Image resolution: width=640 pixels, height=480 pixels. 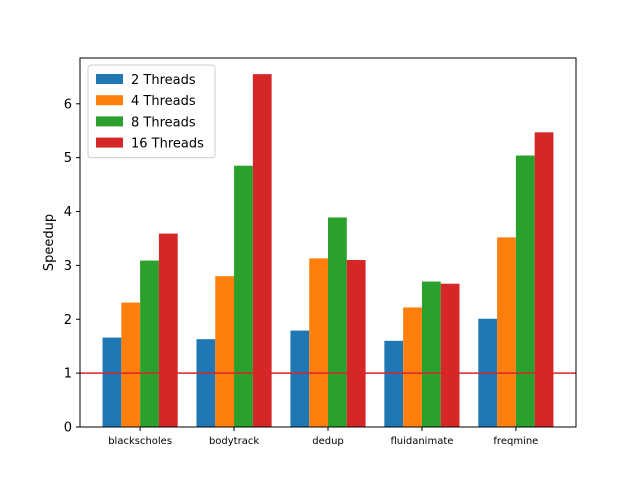 What do you see at coordinates (544, 279) in the screenshot?
I see `bar-16-threads-freqmine` at bounding box center [544, 279].